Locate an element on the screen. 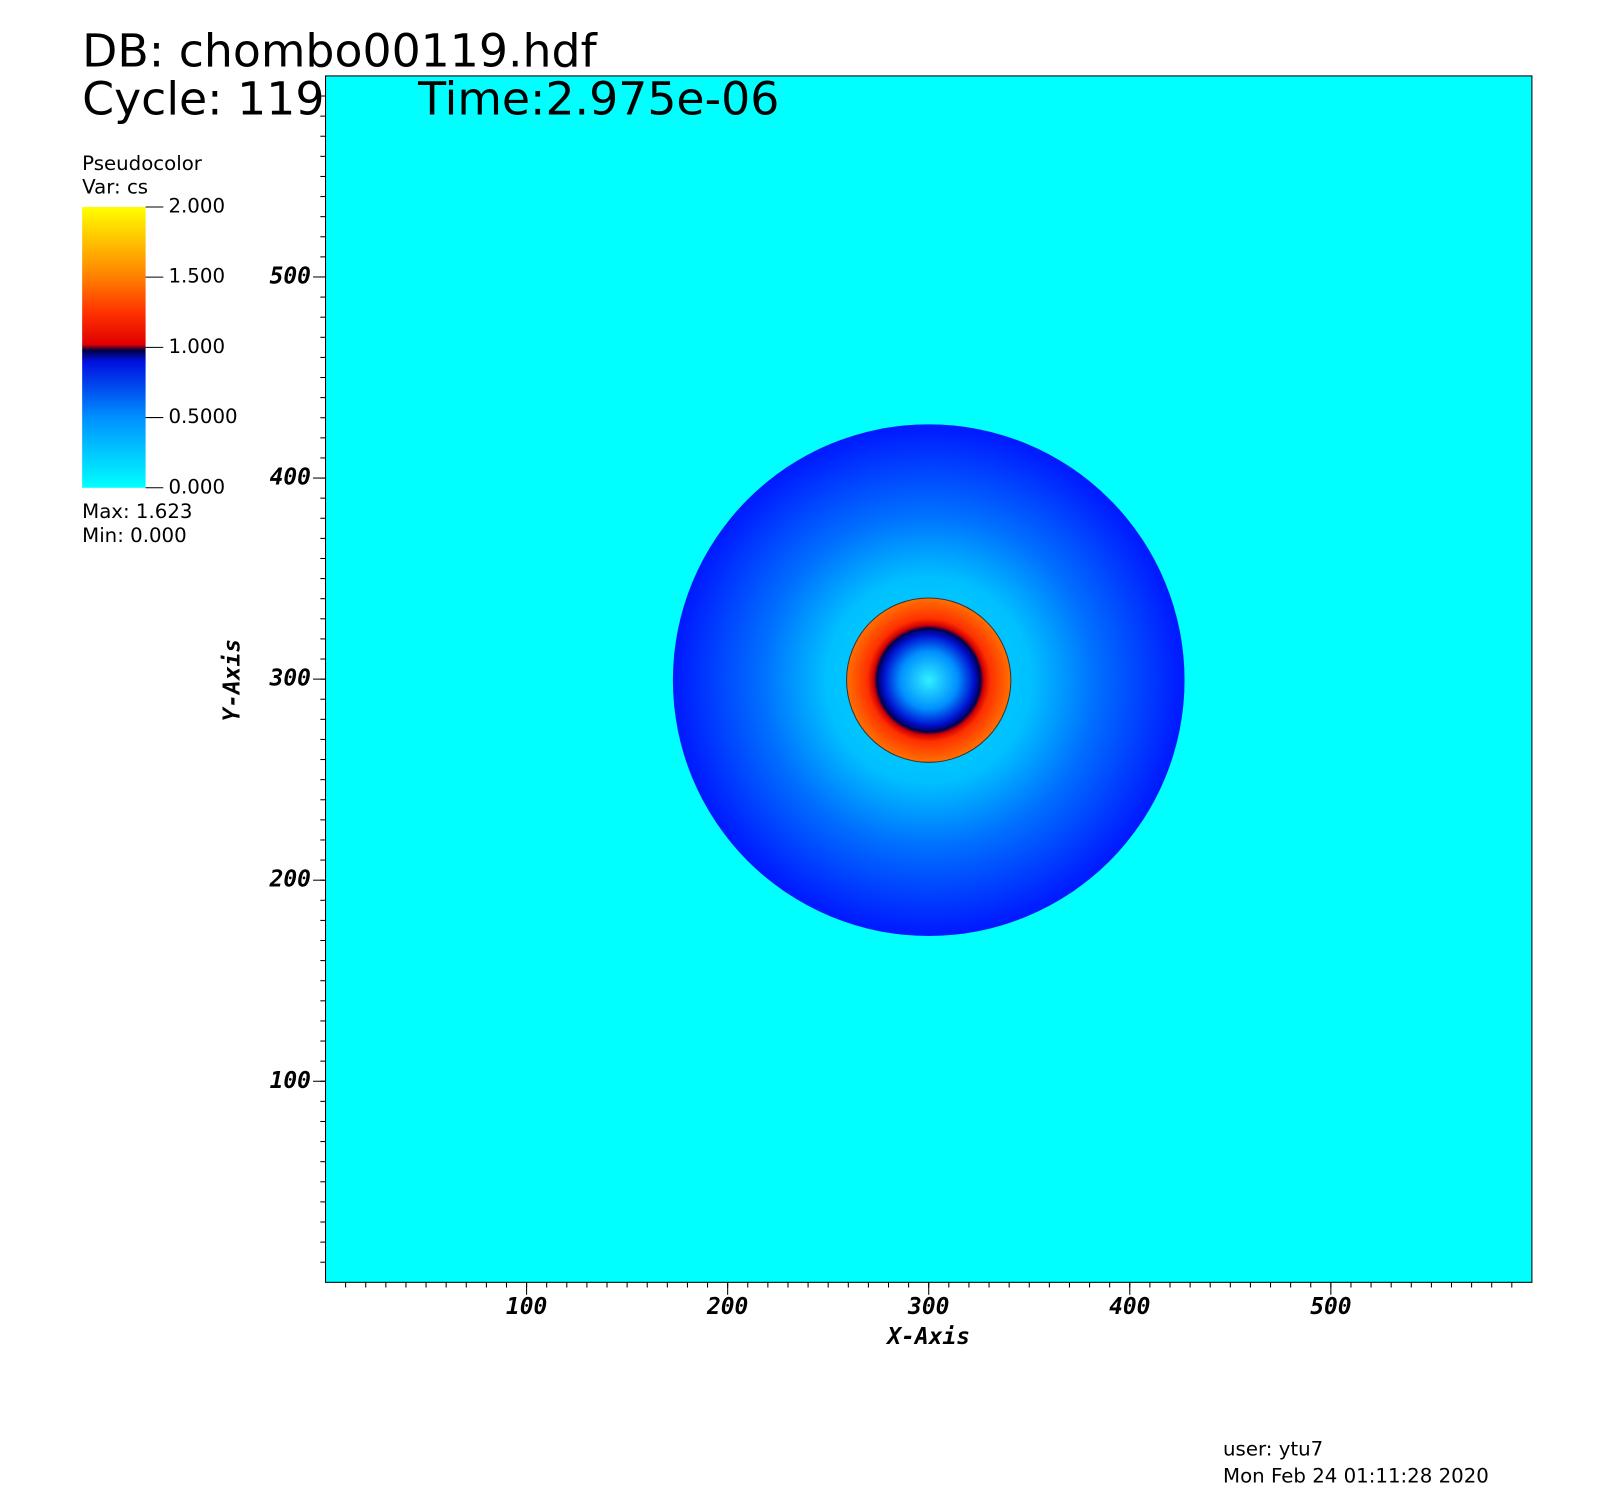 Image resolution: width=1612 pixels, height=1492 pixels. colorbar-tick-label: 2.000 is located at coordinates (196, 205).